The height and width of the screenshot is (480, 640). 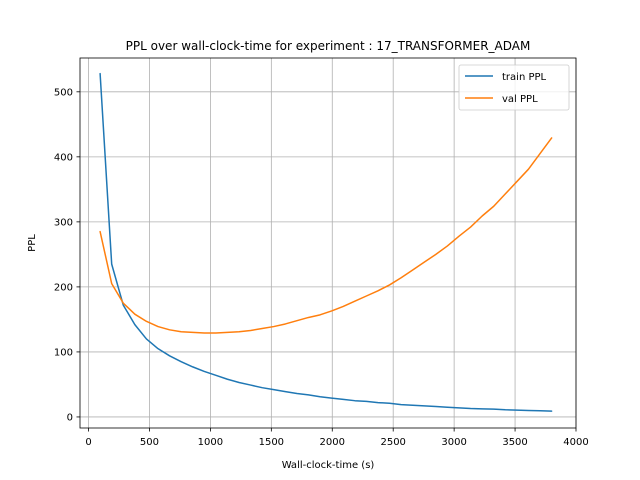 I want to click on x-tick-label: 1500, so click(x=271, y=442).